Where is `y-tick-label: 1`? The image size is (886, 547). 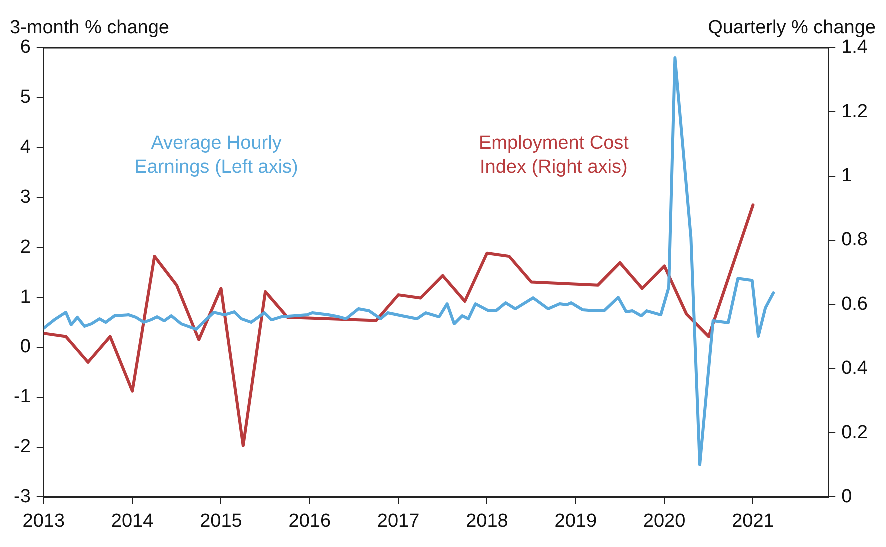
y-tick-label: 1 is located at coordinates (25, 297).